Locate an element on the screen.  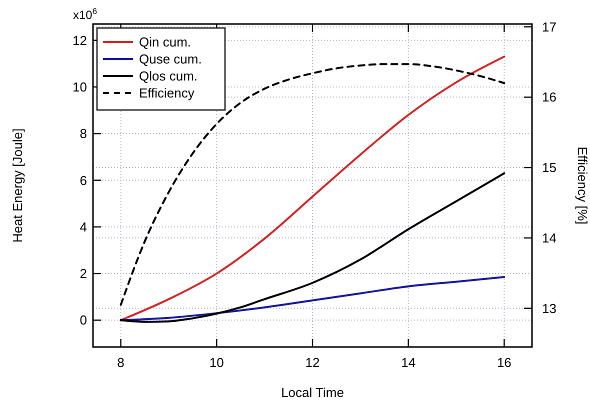
y-tick-label: 8 is located at coordinates (83, 134).